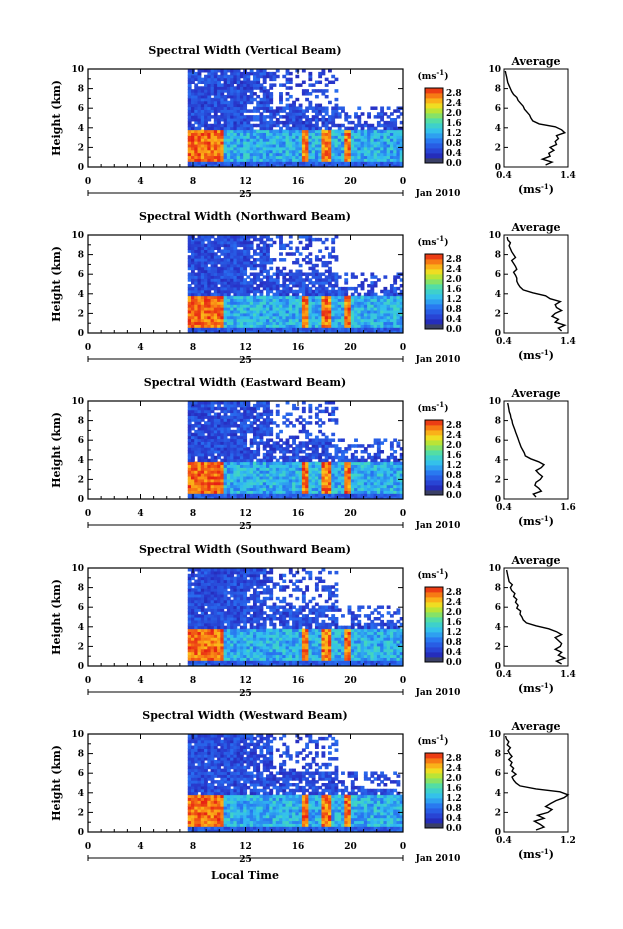  I want to click on average-x-tick-label: 1.4, so click(568, 342).